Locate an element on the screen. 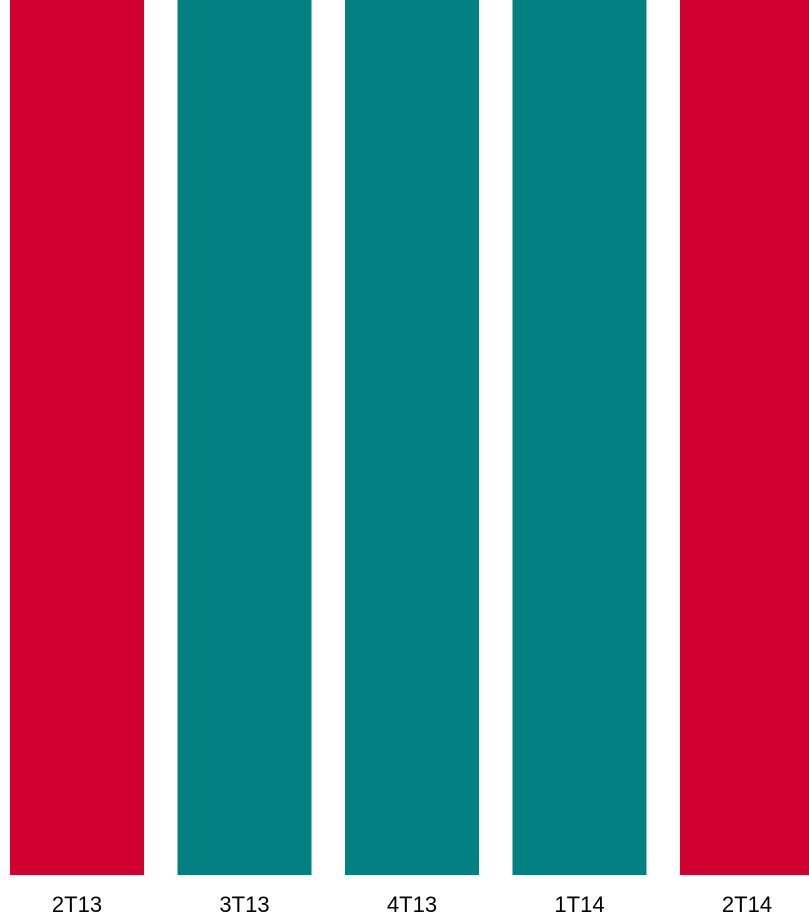 This screenshot has width=809, height=923. x-tick-label-1T14: 1T14 is located at coordinates (579, 904).